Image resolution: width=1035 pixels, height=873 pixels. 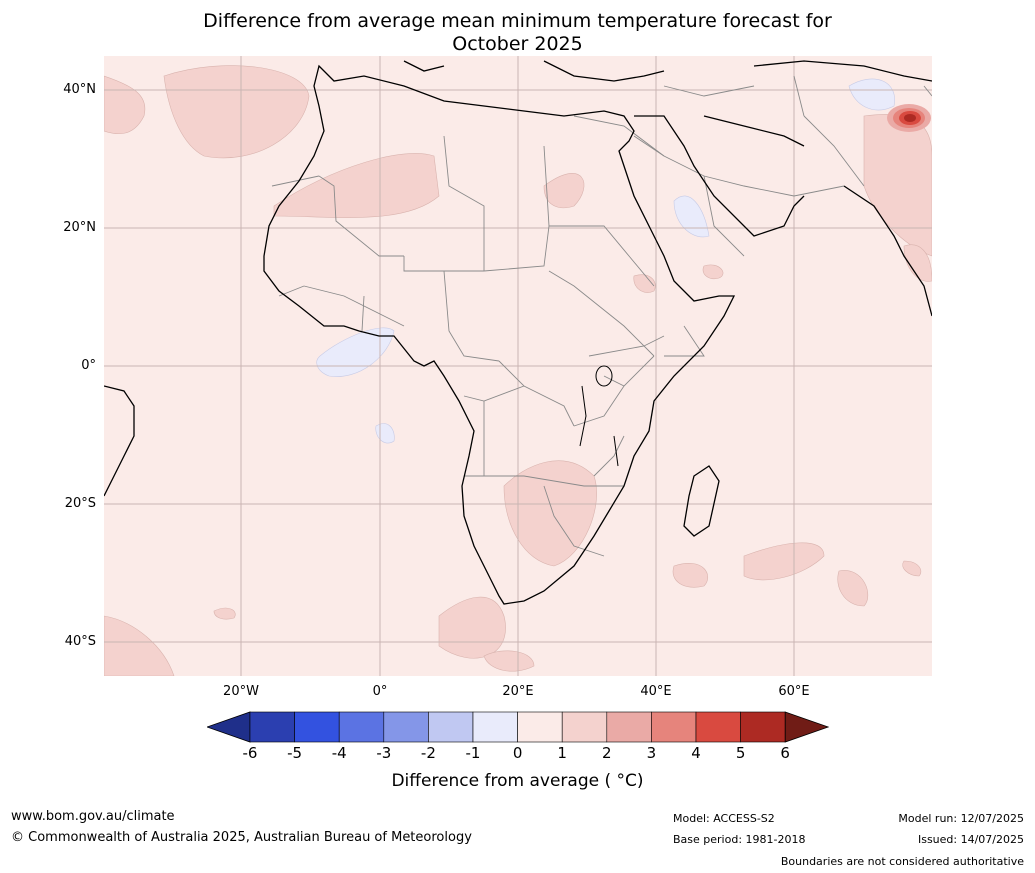 I want to click on issued-date: Issued: 14/07/2025, so click(x=970, y=839).